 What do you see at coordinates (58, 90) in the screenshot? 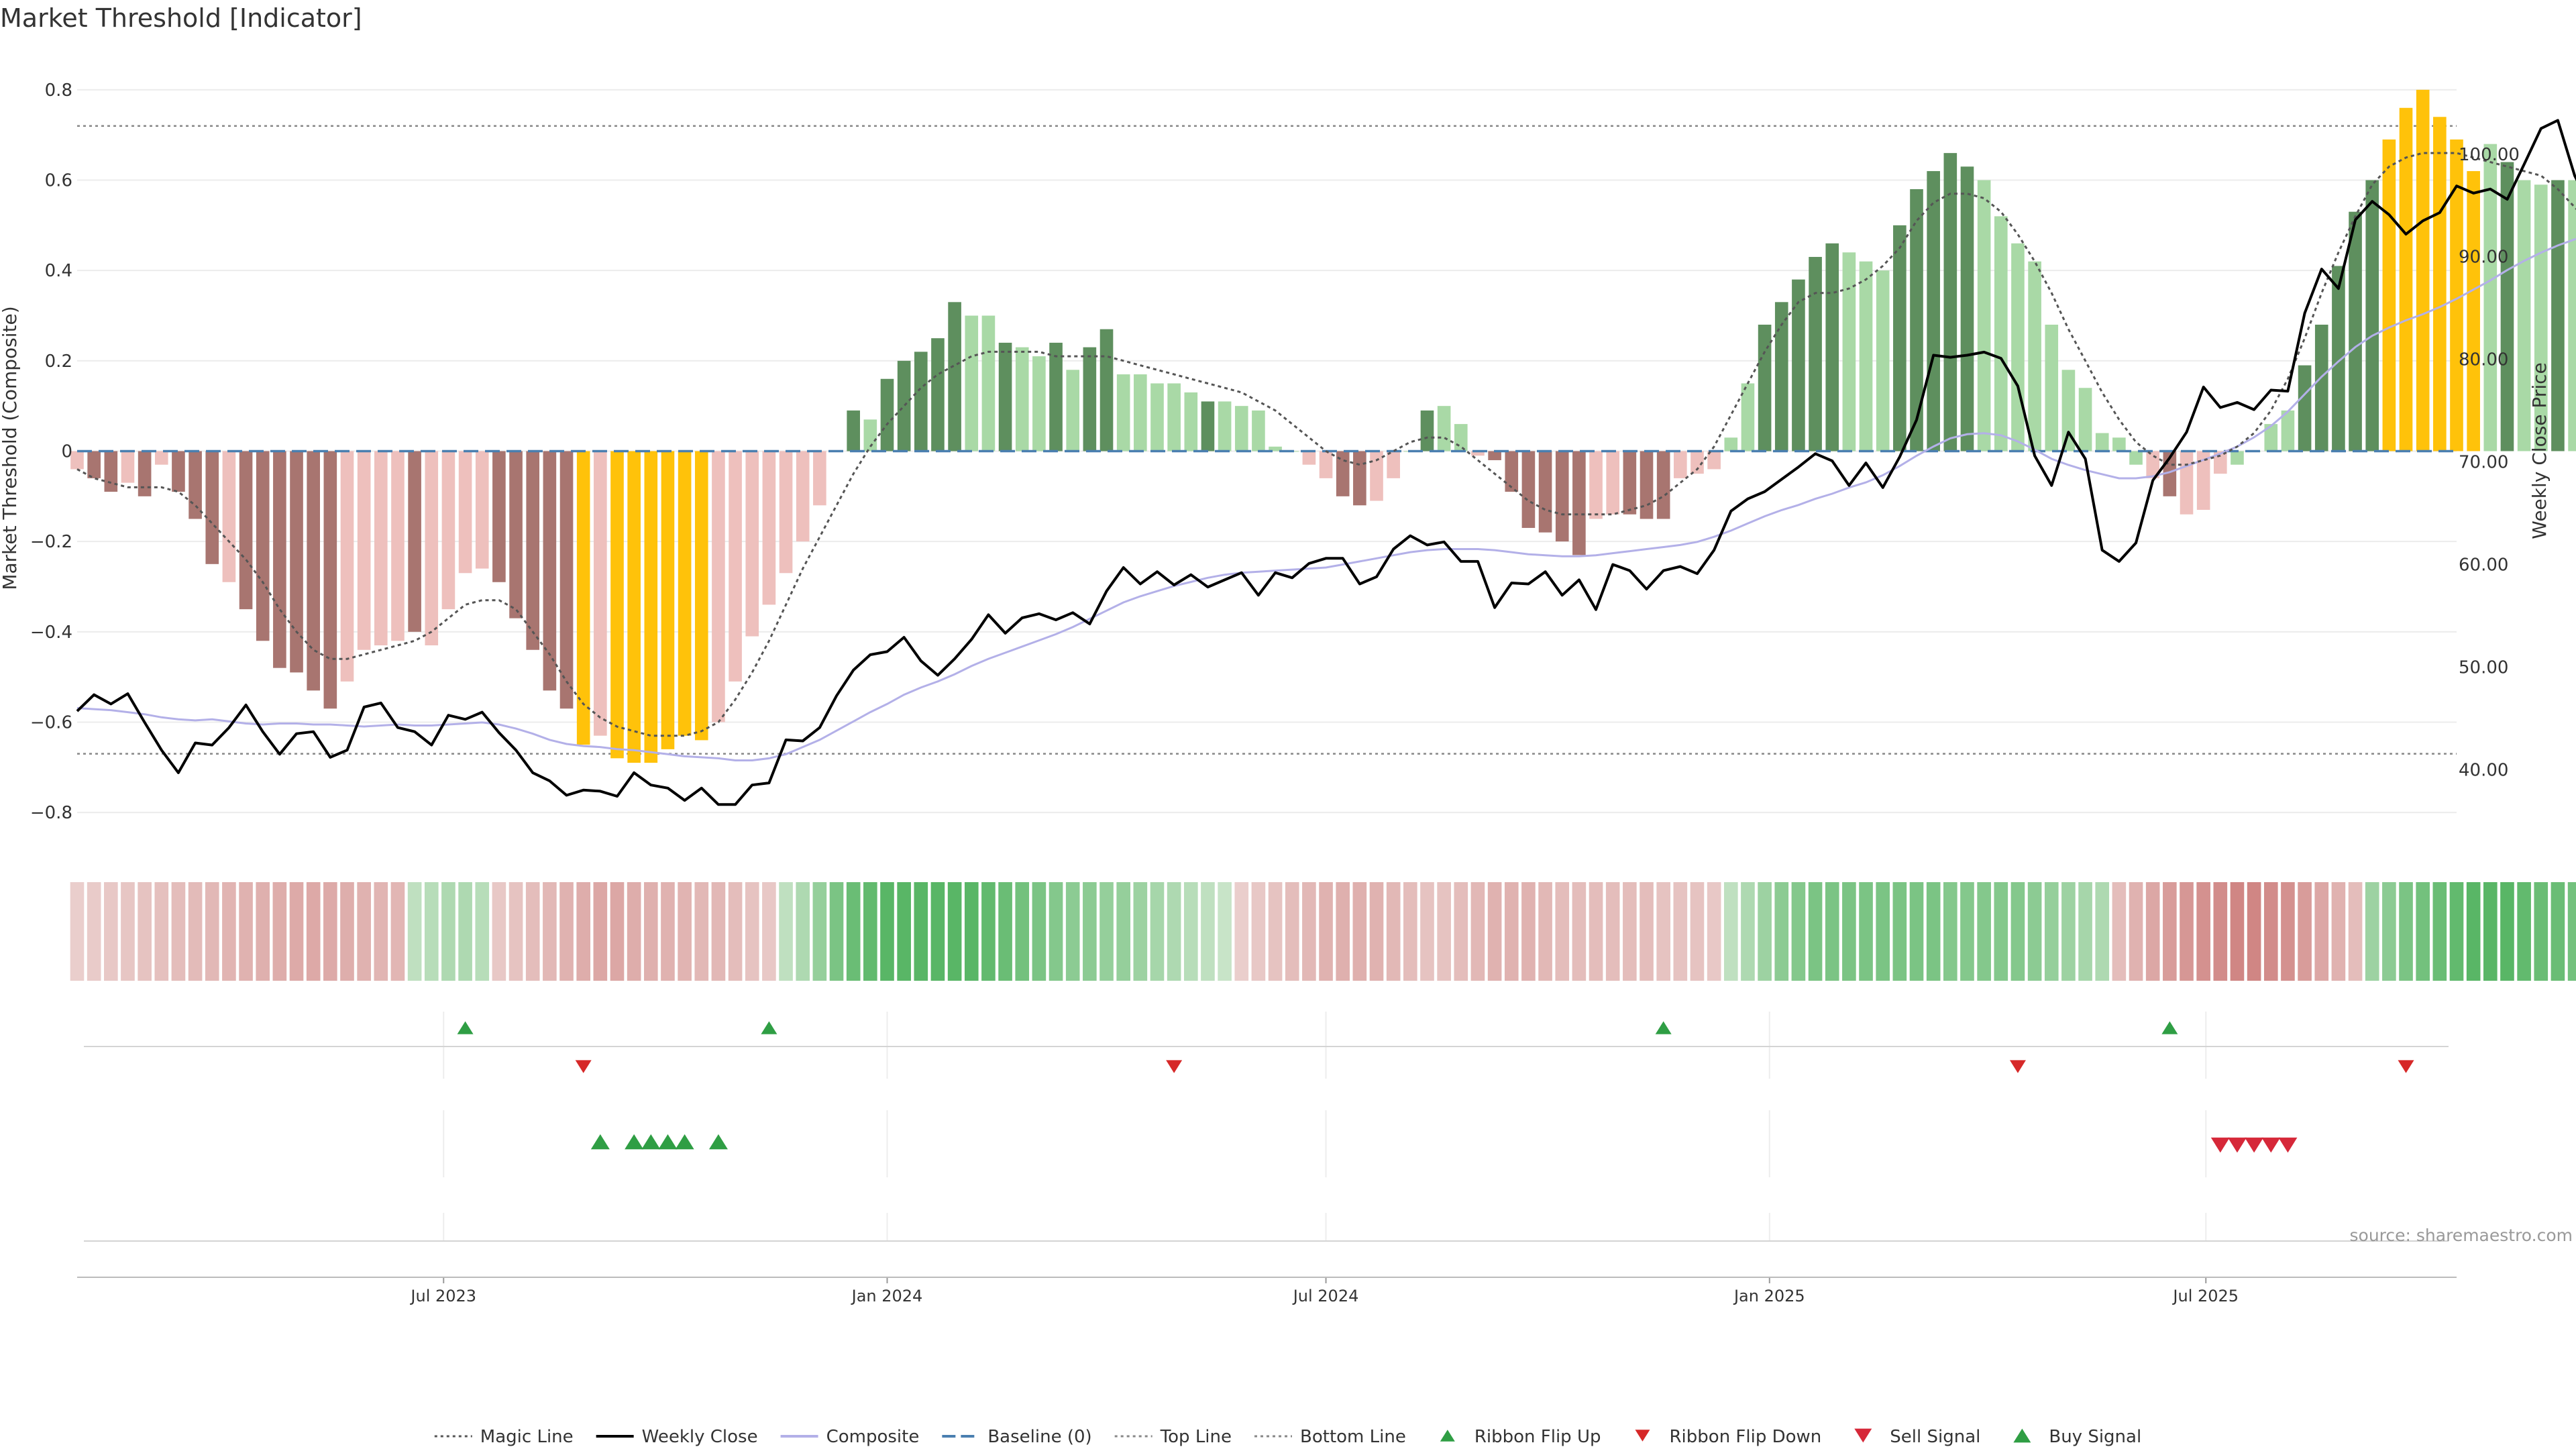
I see `y-tick-label: 0.8` at bounding box center [58, 90].